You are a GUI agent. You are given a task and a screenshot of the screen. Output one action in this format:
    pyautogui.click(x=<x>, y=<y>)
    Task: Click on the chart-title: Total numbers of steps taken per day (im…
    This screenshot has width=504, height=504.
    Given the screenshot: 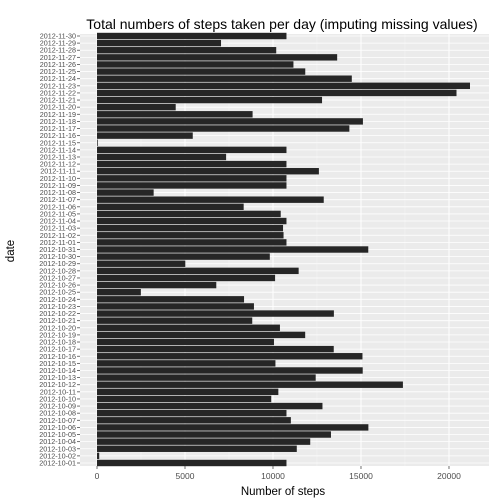 What is the action you would take?
    pyautogui.click(x=281, y=24)
    